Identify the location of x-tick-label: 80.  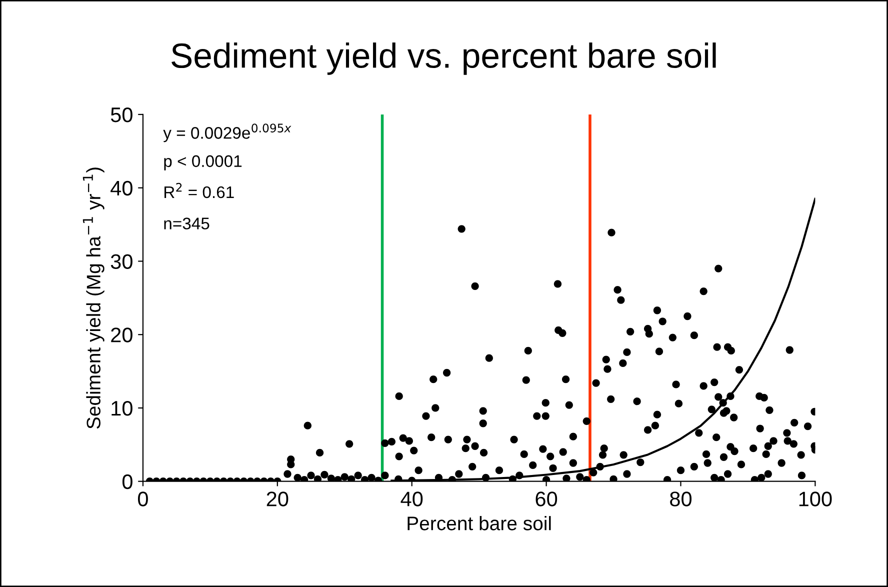
(681, 499).